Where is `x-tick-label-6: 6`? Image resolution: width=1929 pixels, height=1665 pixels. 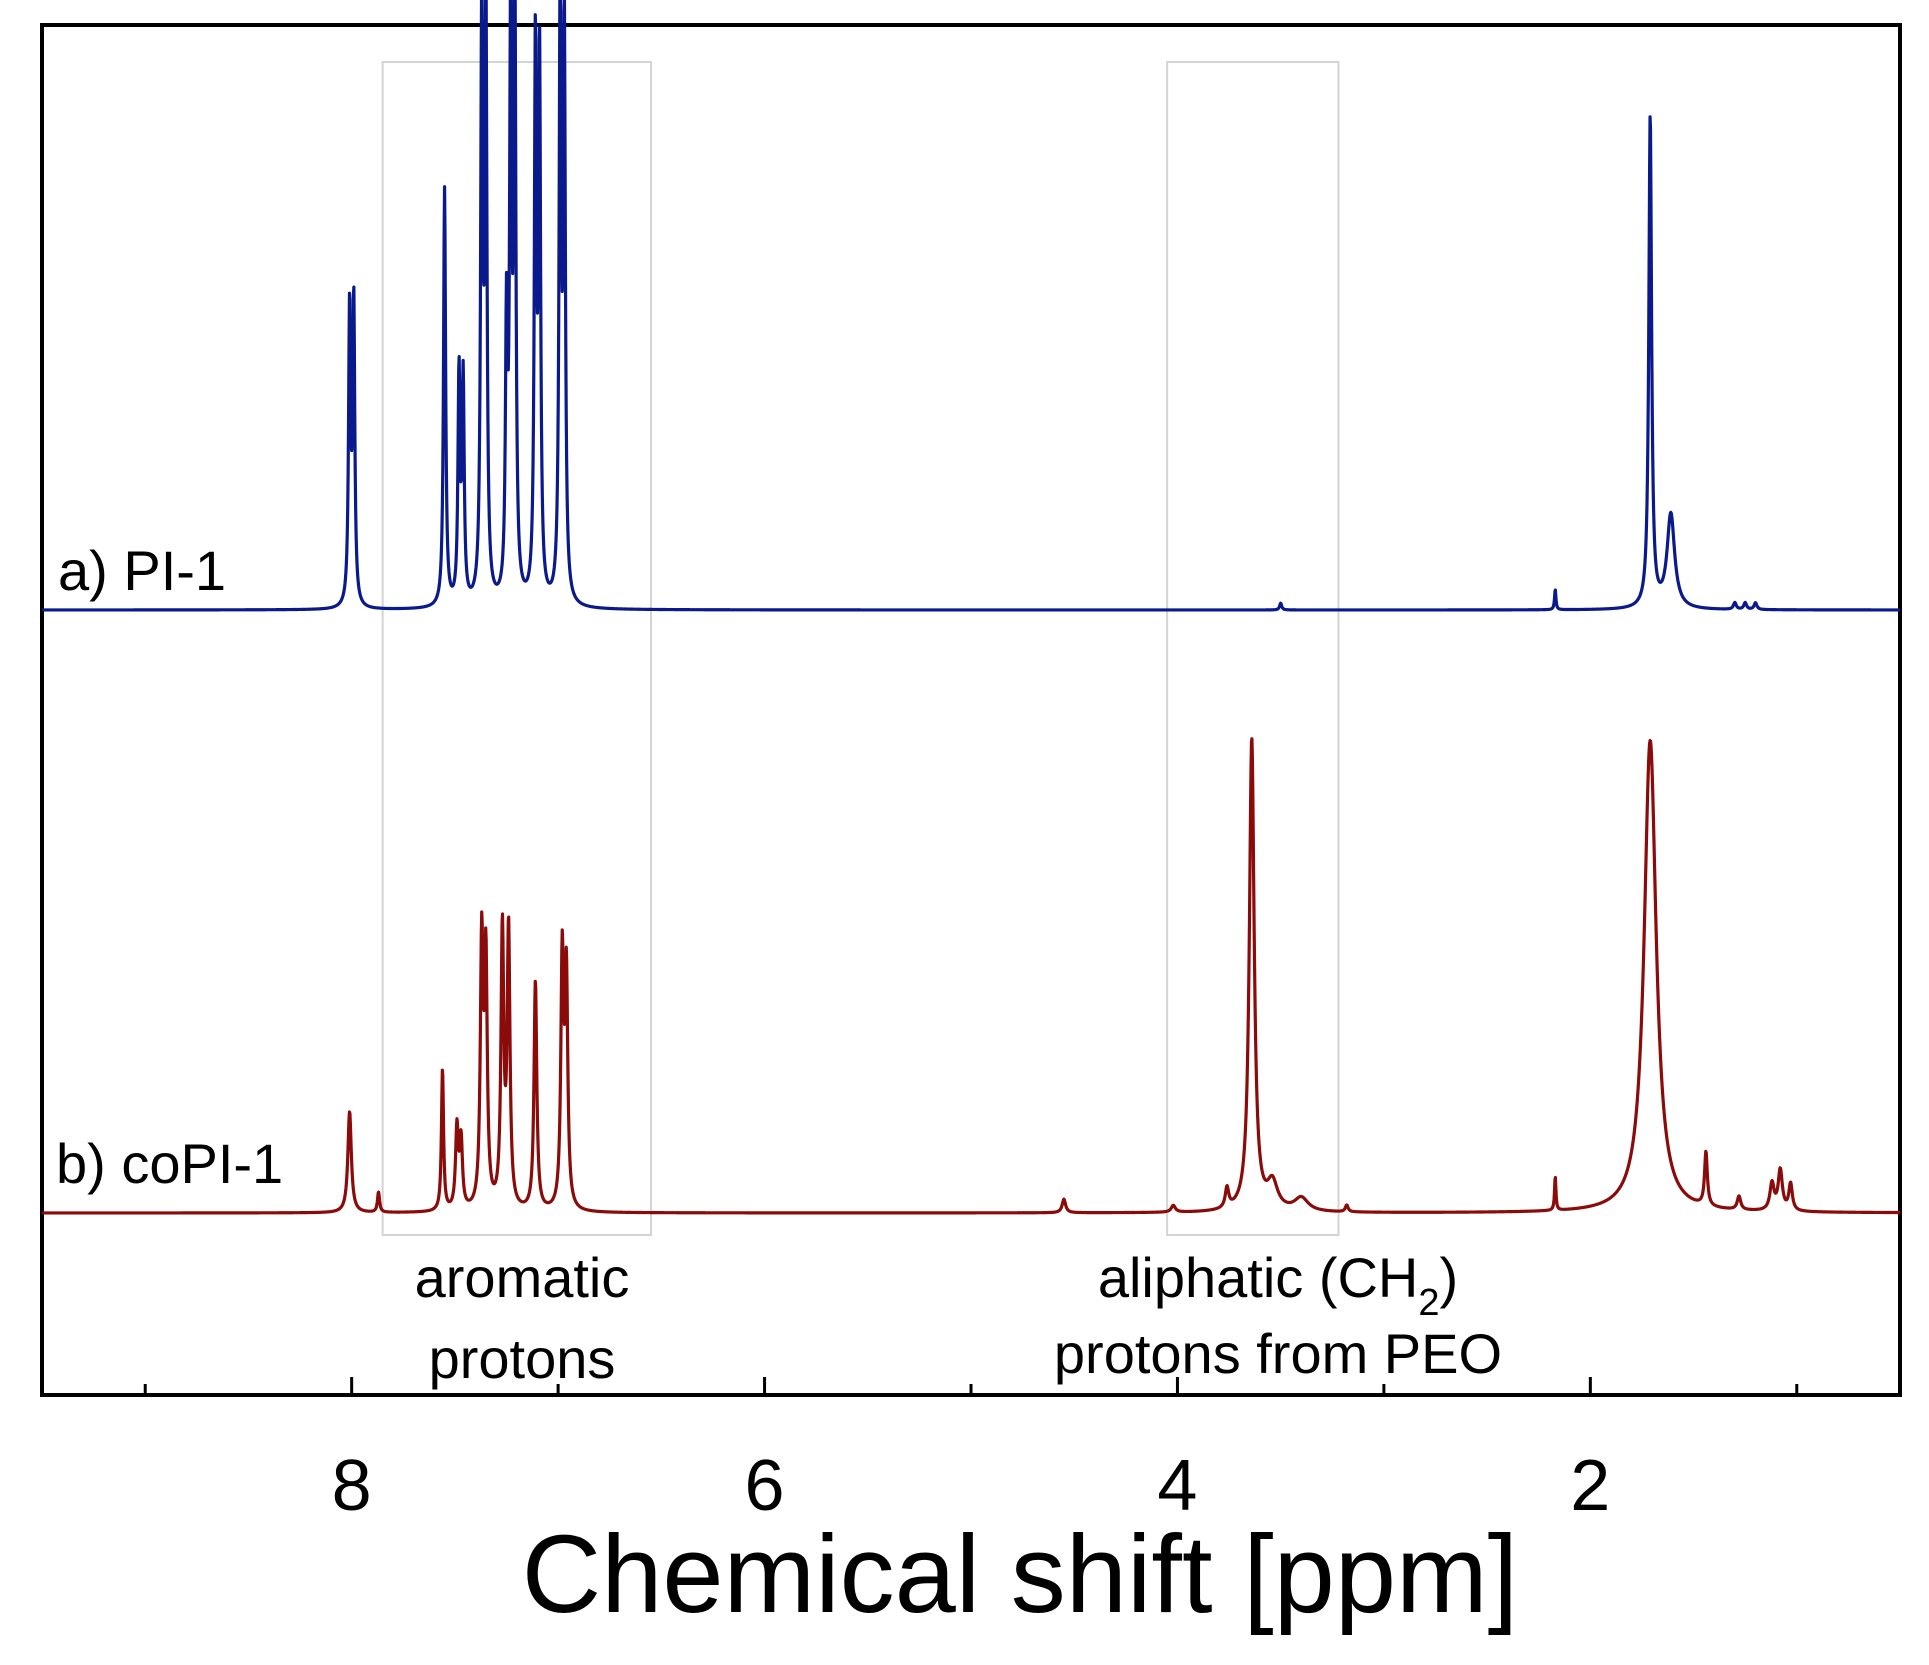 x-tick-label-6: 6 is located at coordinates (765, 1486).